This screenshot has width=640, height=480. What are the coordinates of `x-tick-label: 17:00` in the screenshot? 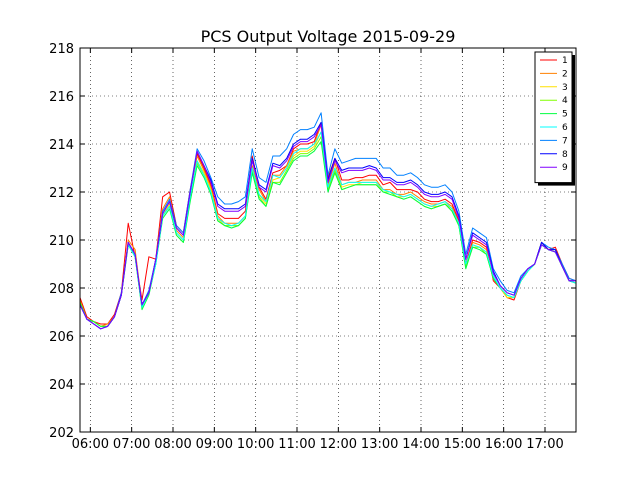 It's located at (544, 444).